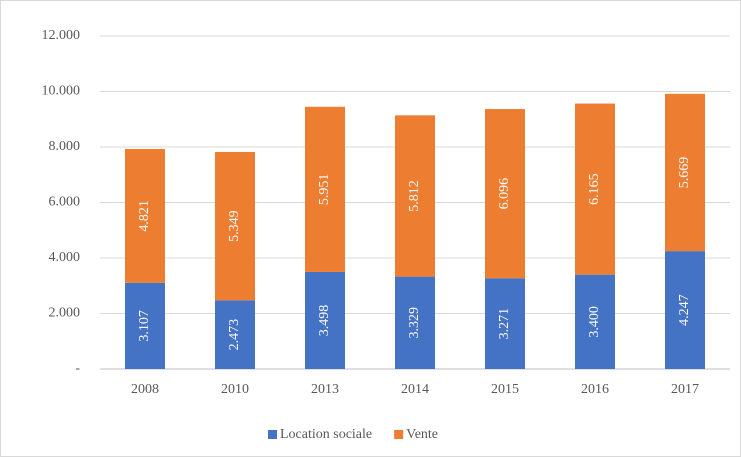  Describe the element at coordinates (415, 389) in the screenshot. I see `x-tick-label: 2014` at that location.